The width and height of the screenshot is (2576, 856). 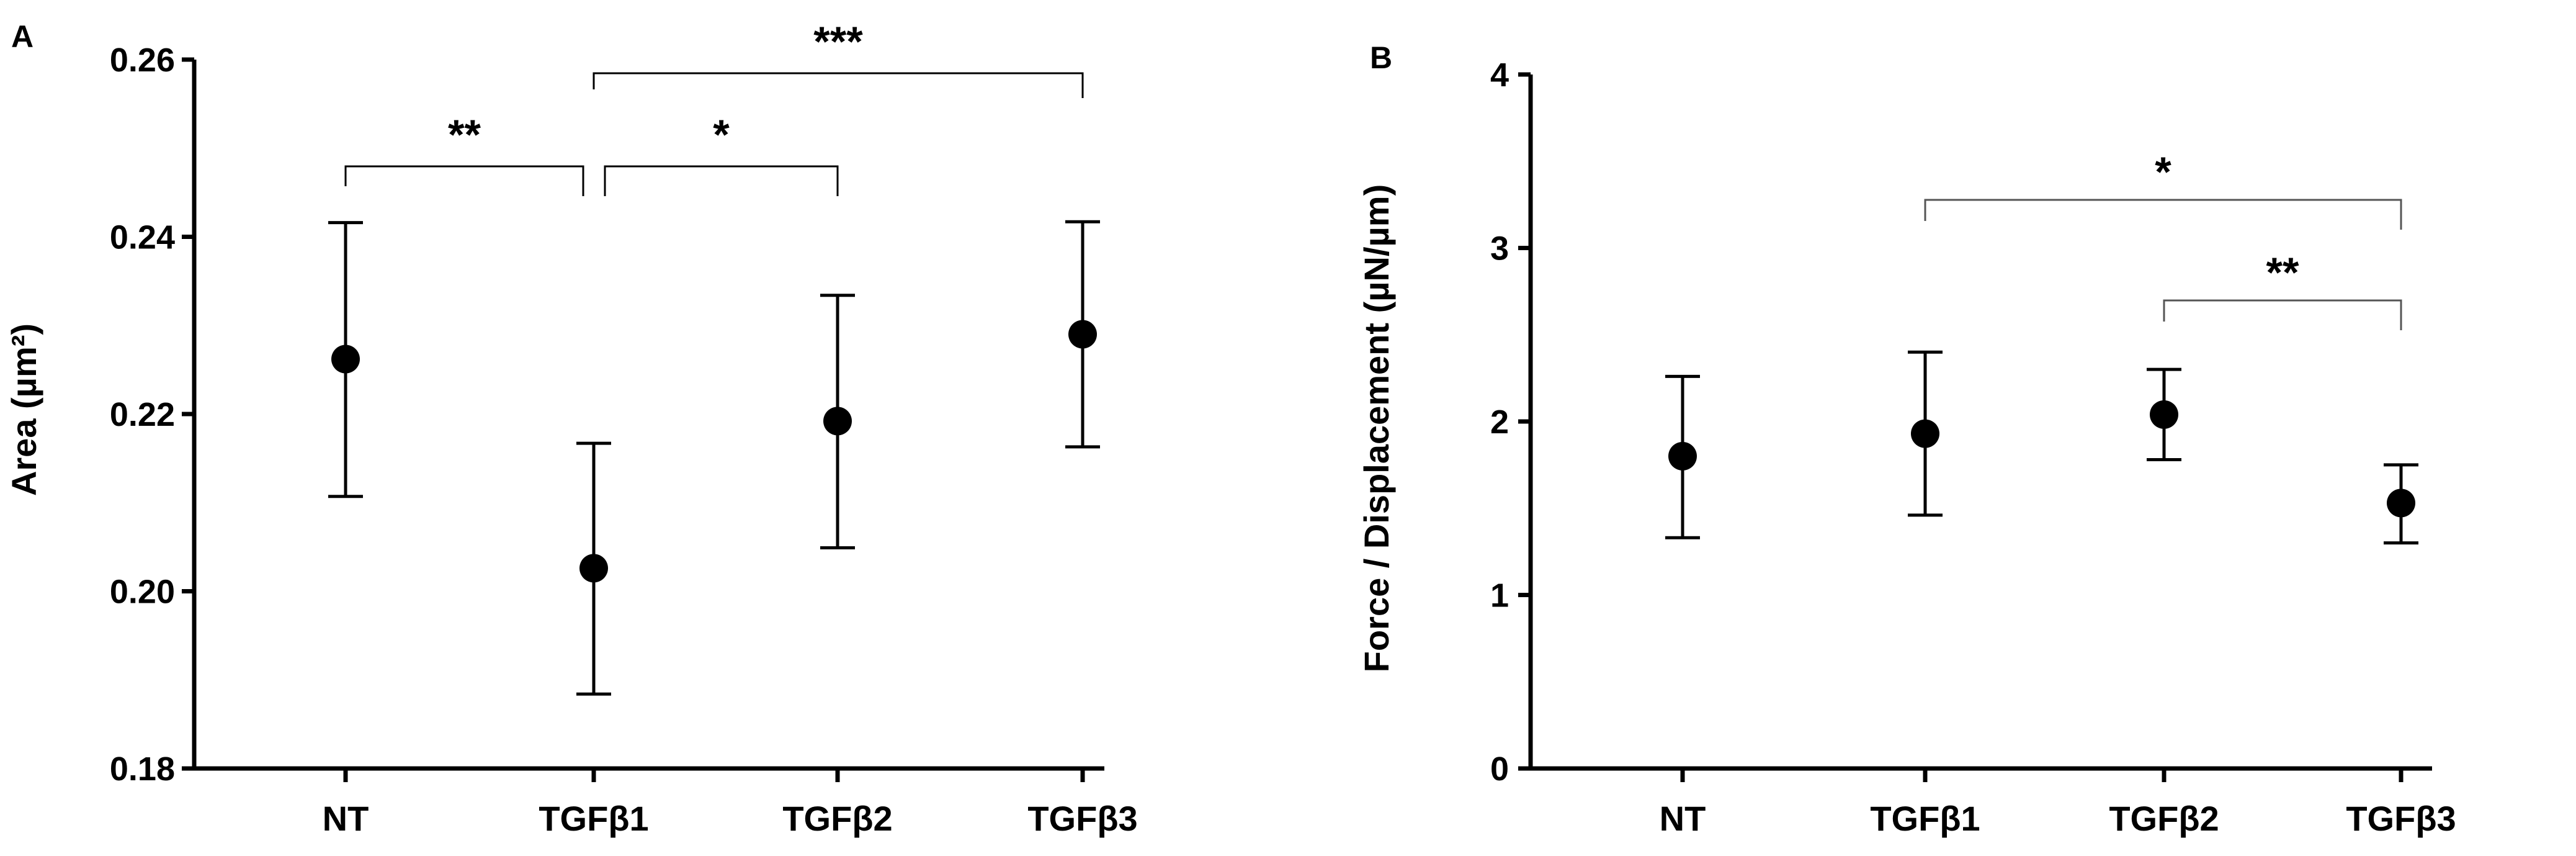 I want to click on panel-a-y-axis-title: Area (µm²), so click(x=23, y=409).